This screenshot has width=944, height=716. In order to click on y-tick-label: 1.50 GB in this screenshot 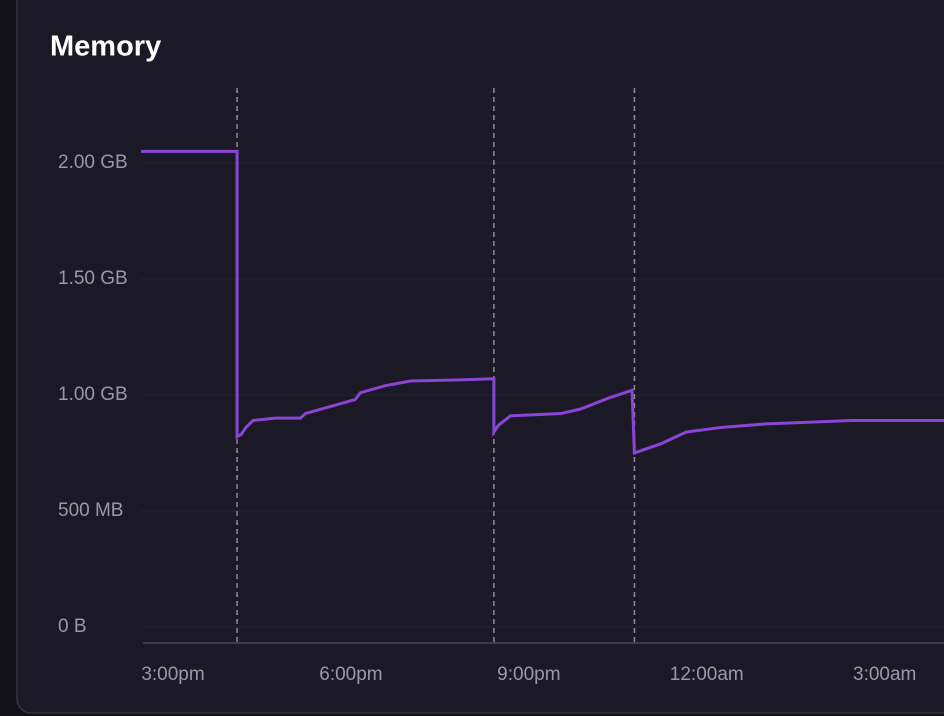, I will do `click(93, 278)`.